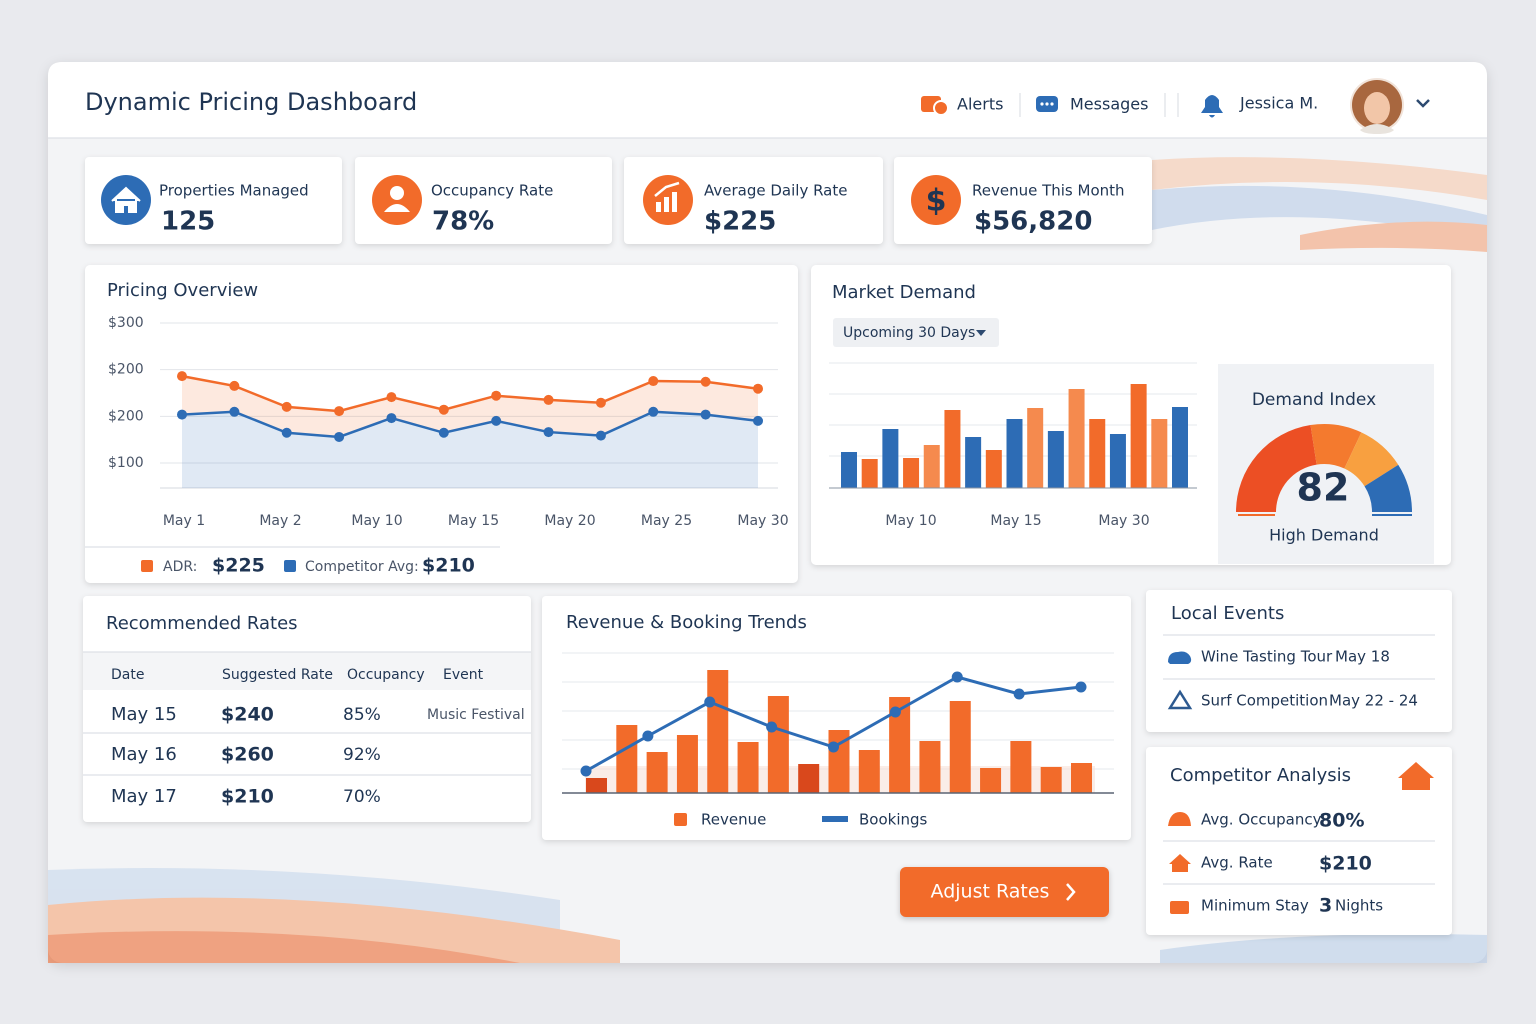 This screenshot has width=1536, height=1024. Describe the element at coordinates (362, 755) in the screenshot. I see `table-cell: 92%` at that location.